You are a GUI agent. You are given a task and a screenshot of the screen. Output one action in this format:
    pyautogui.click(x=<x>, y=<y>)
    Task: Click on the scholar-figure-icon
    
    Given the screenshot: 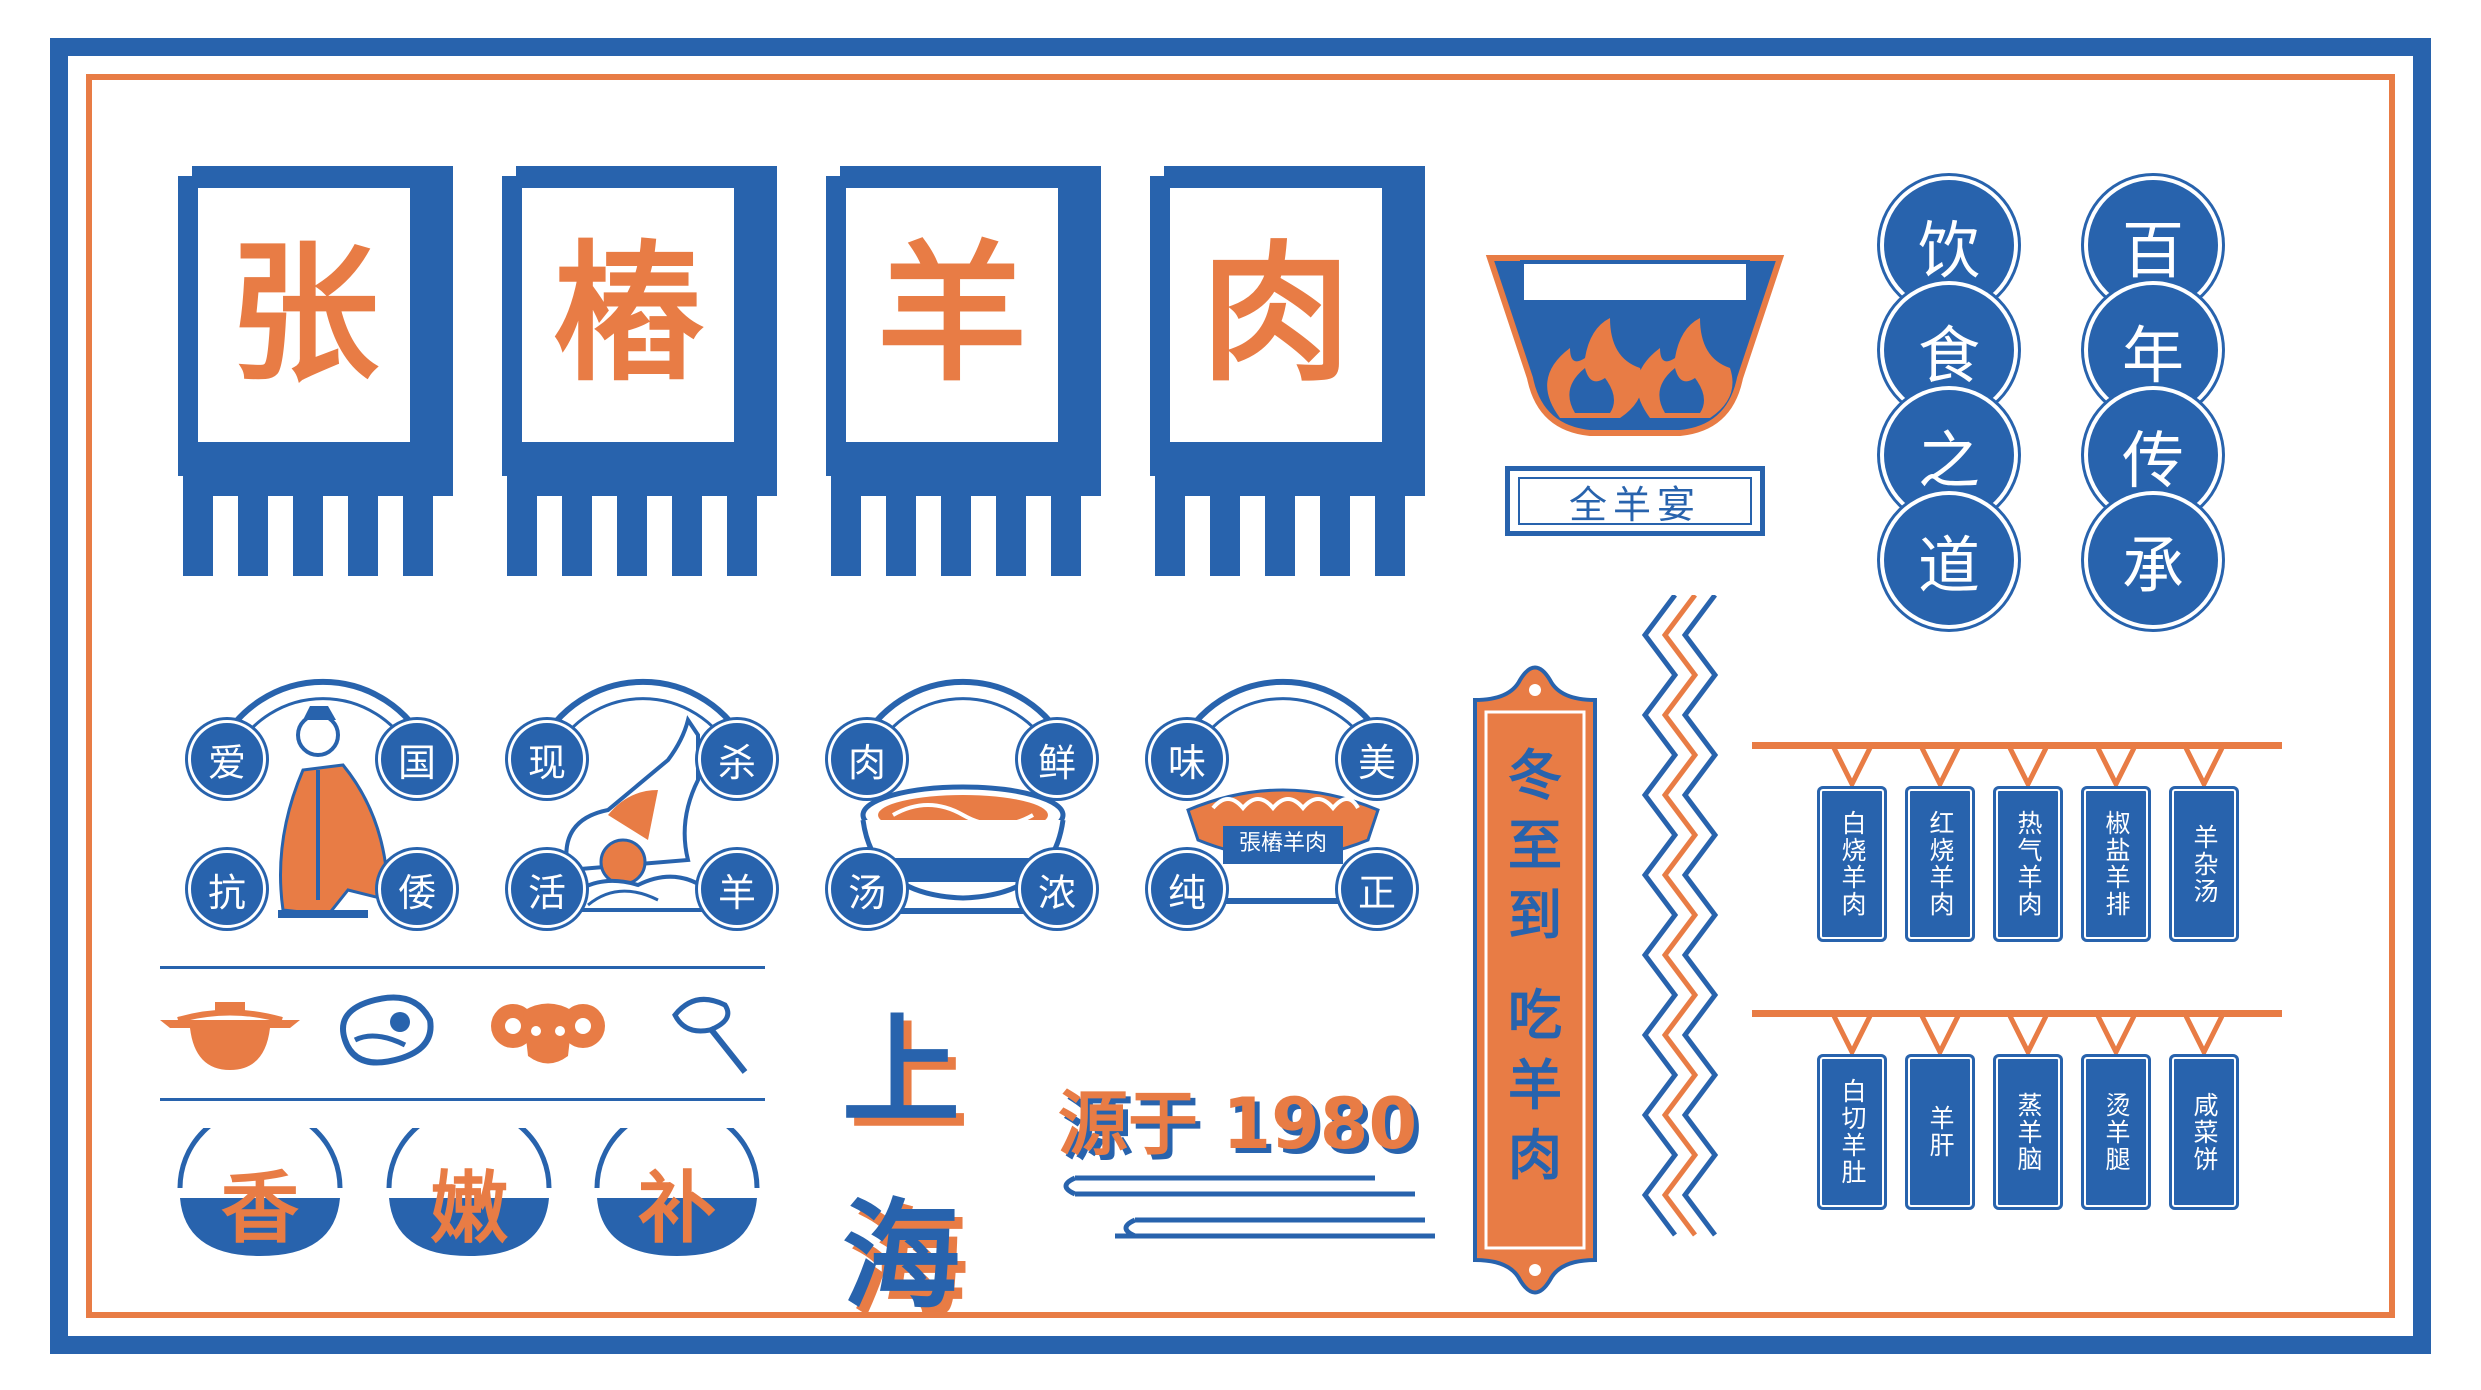 What is the action you would take?
    pyautogui.click(x=334, y=812)
    